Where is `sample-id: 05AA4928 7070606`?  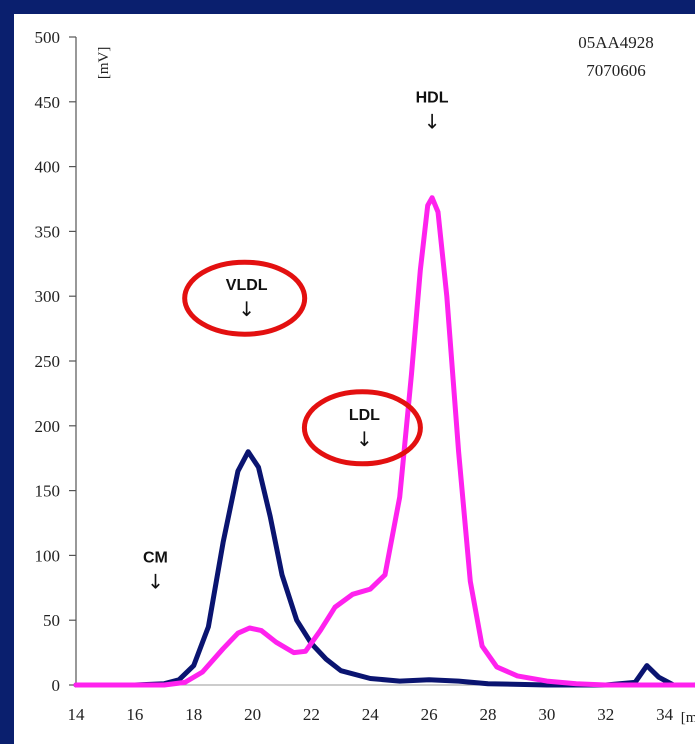 sample-id: 05AA4928 7070606 is located at coordinates (616, 56).